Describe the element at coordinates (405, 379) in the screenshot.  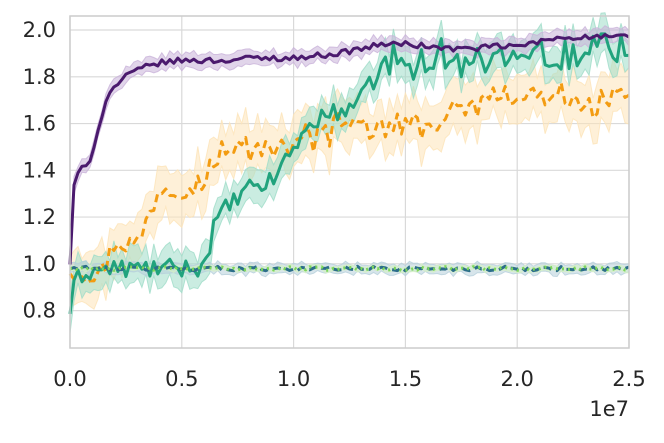
I see `x-tick-label: 1.5` at that location.